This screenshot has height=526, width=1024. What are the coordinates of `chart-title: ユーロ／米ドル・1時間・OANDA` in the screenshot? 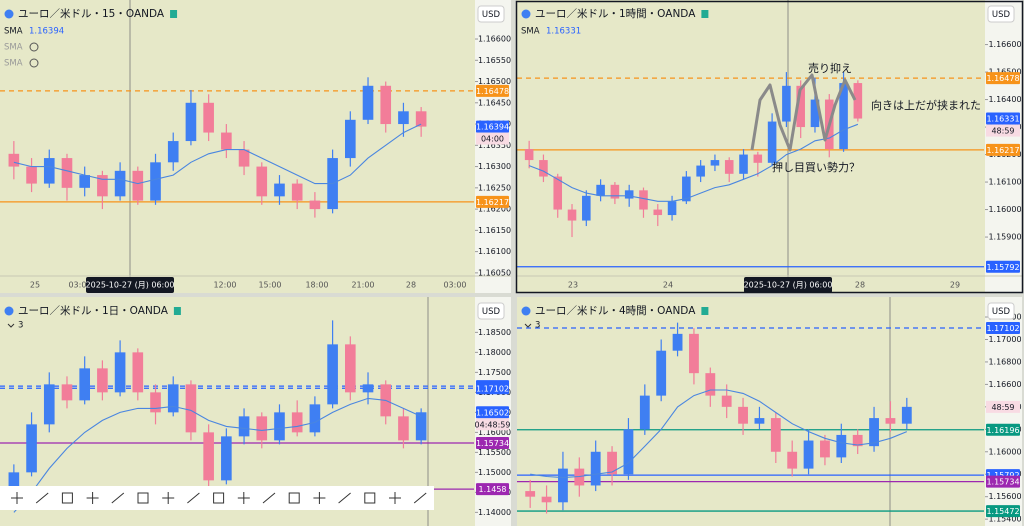 It's located at (615, 13).